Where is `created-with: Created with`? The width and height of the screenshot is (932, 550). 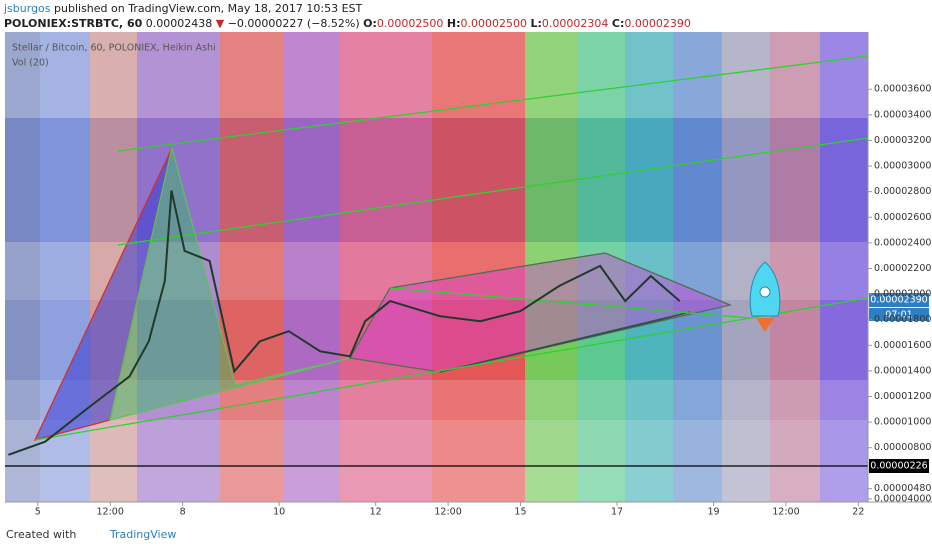 created-with: Created with is located at coordinates (41, 534).